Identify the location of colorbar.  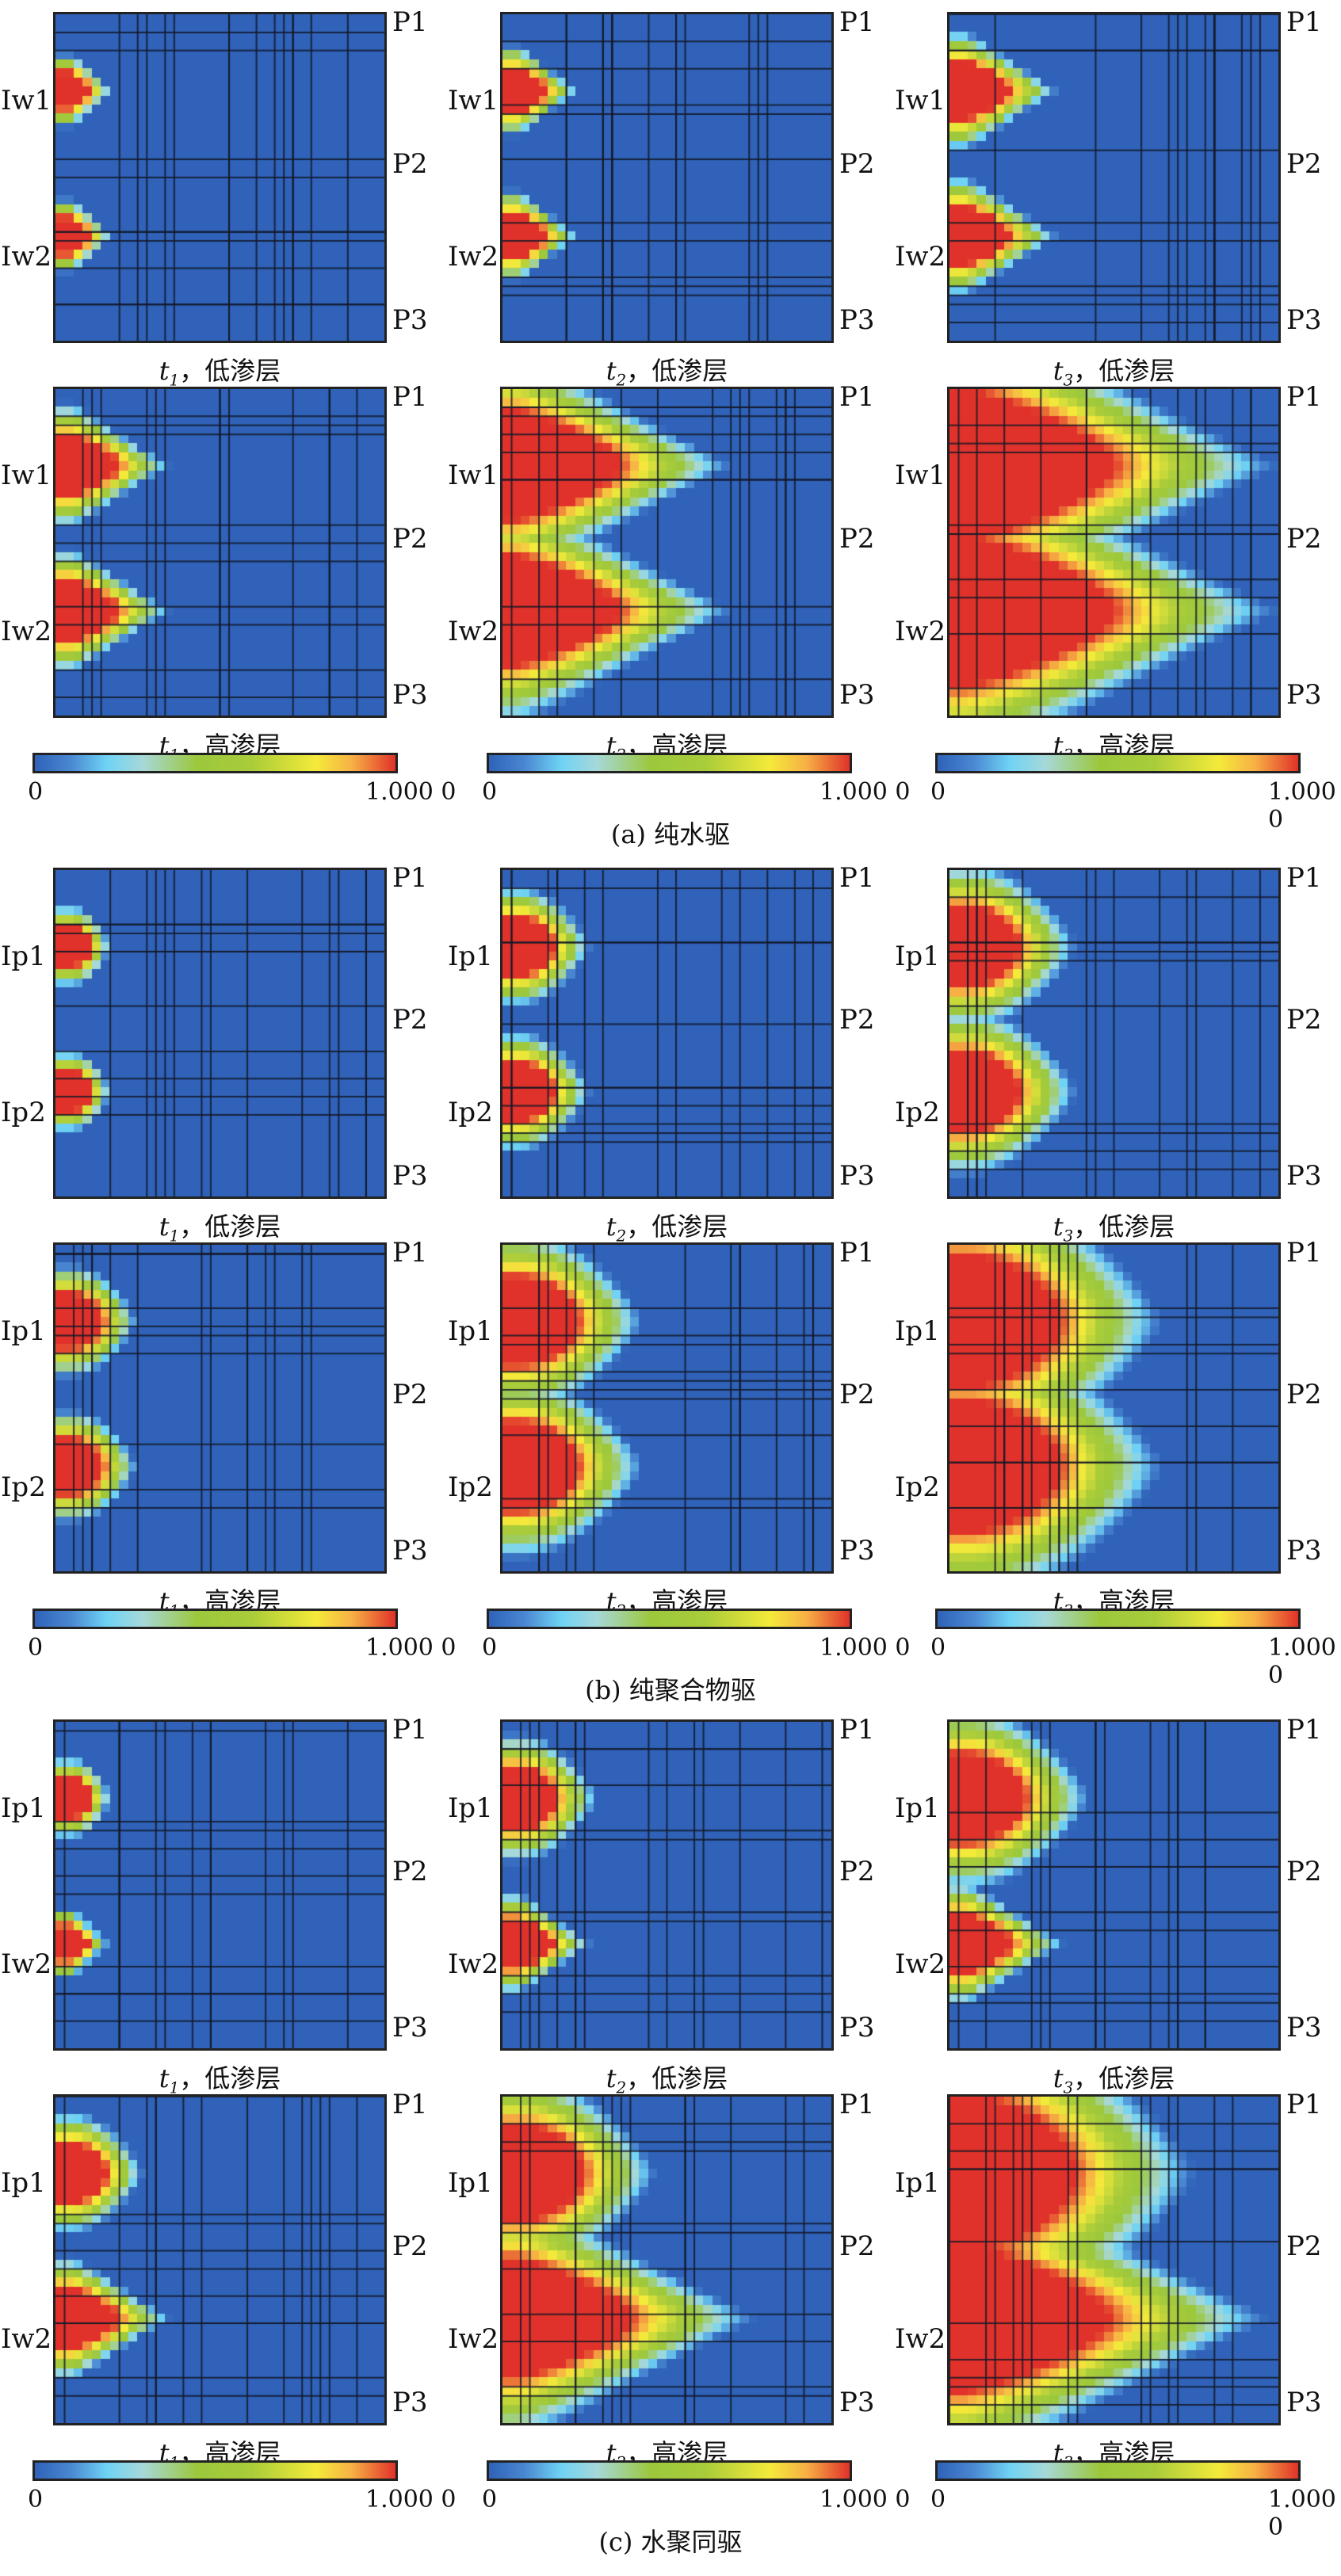
(215, 2470).